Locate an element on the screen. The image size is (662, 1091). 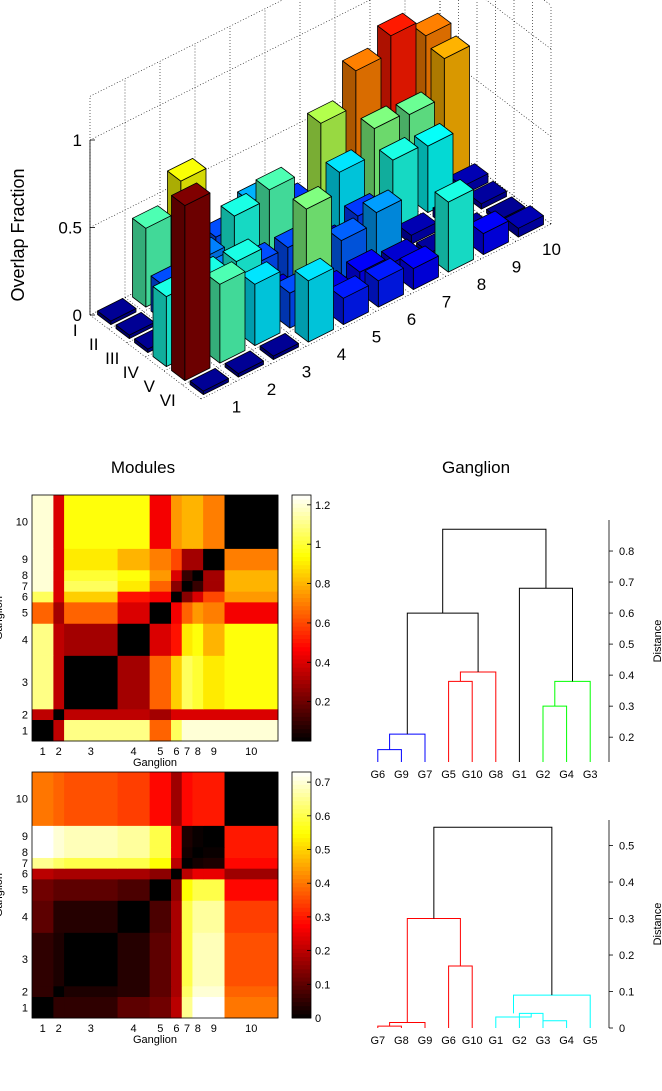
colorbar-tick-label: 0.5 is located at coordinates (322, 851).